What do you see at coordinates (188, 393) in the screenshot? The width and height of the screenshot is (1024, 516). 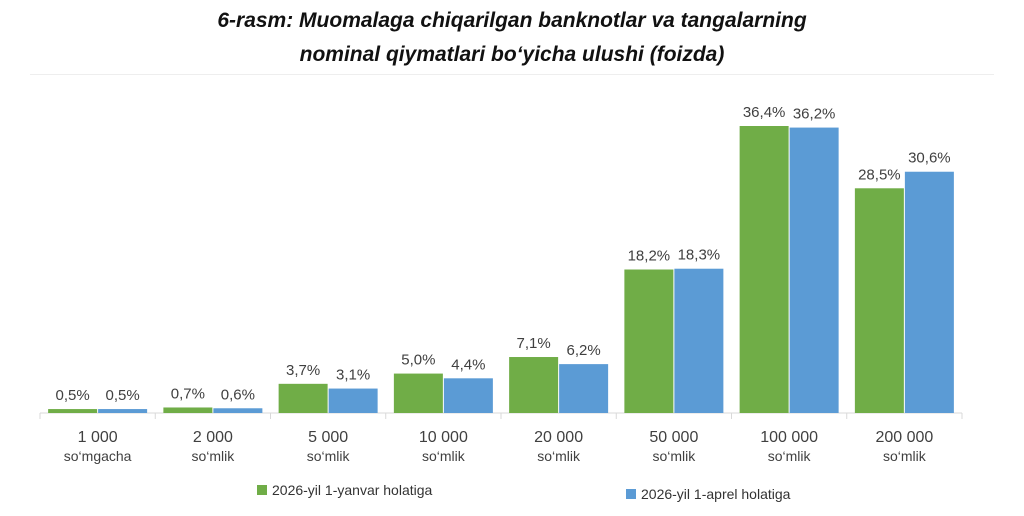 I see `data-label-series-1: 0,7%` at bounding box center [188, 393].